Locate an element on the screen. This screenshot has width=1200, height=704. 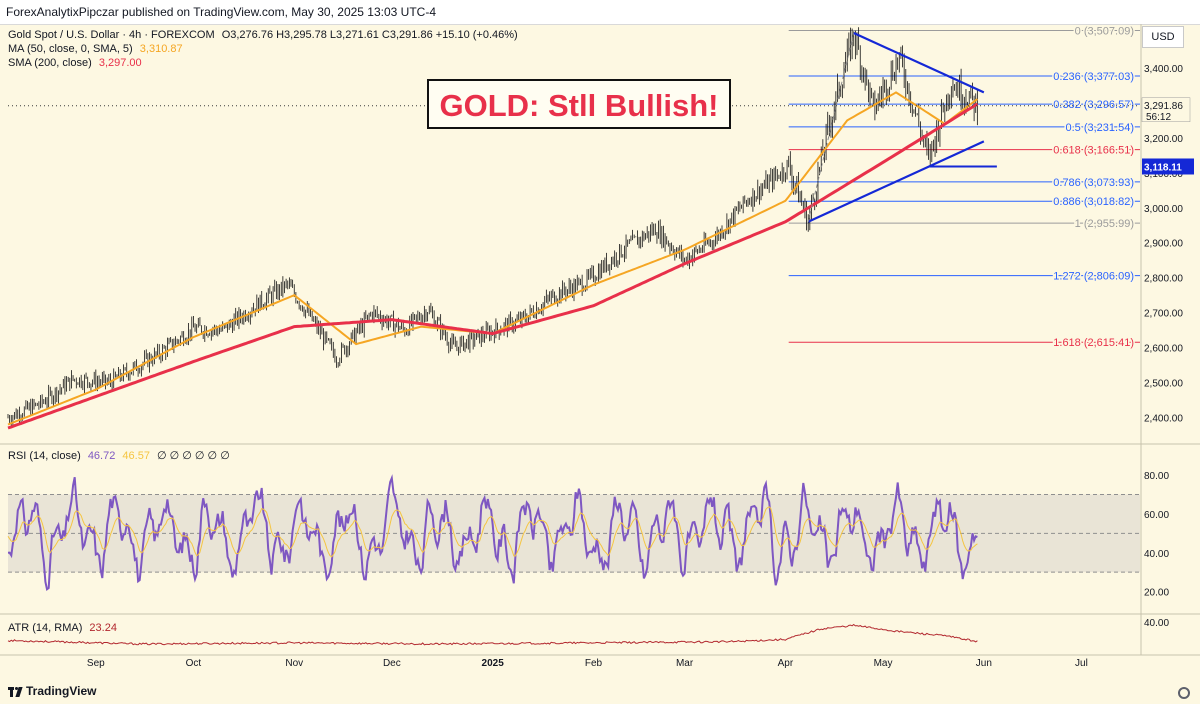
fib-level-label: 0.5 (3,231.54) is located at coordinates (1100, 128).